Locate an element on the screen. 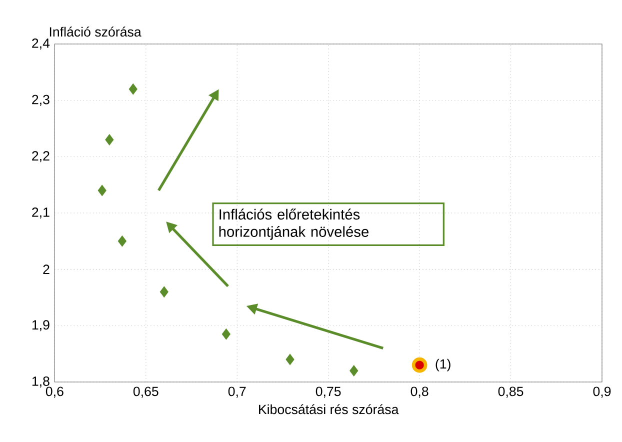 The width and height of the screenshot is (622, 442). y-tick-label: 2 is located at coordinates (46, 269).